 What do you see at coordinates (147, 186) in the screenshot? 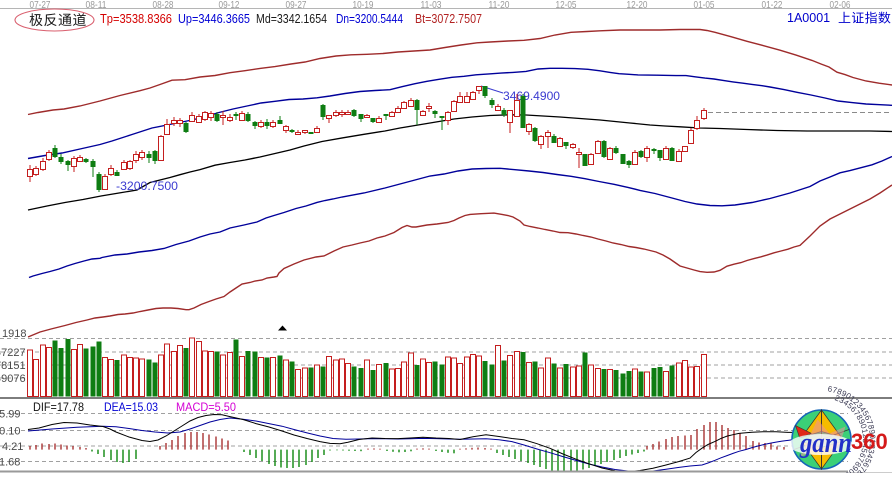
I see `svg-text: -3200.7500` at bounding box center [147, 186].